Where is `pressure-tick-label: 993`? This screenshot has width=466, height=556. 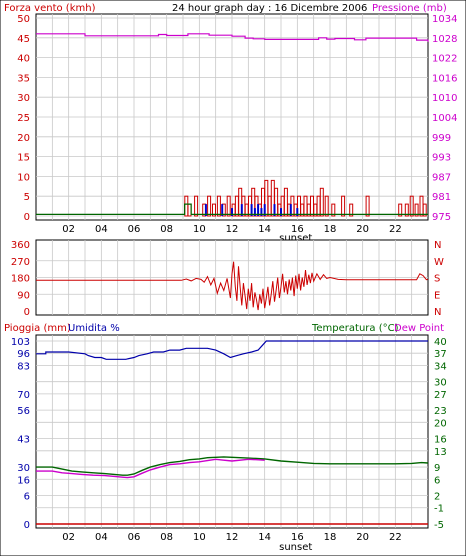
pressure-tick-label: 993 is located at coordinates (441, 158).